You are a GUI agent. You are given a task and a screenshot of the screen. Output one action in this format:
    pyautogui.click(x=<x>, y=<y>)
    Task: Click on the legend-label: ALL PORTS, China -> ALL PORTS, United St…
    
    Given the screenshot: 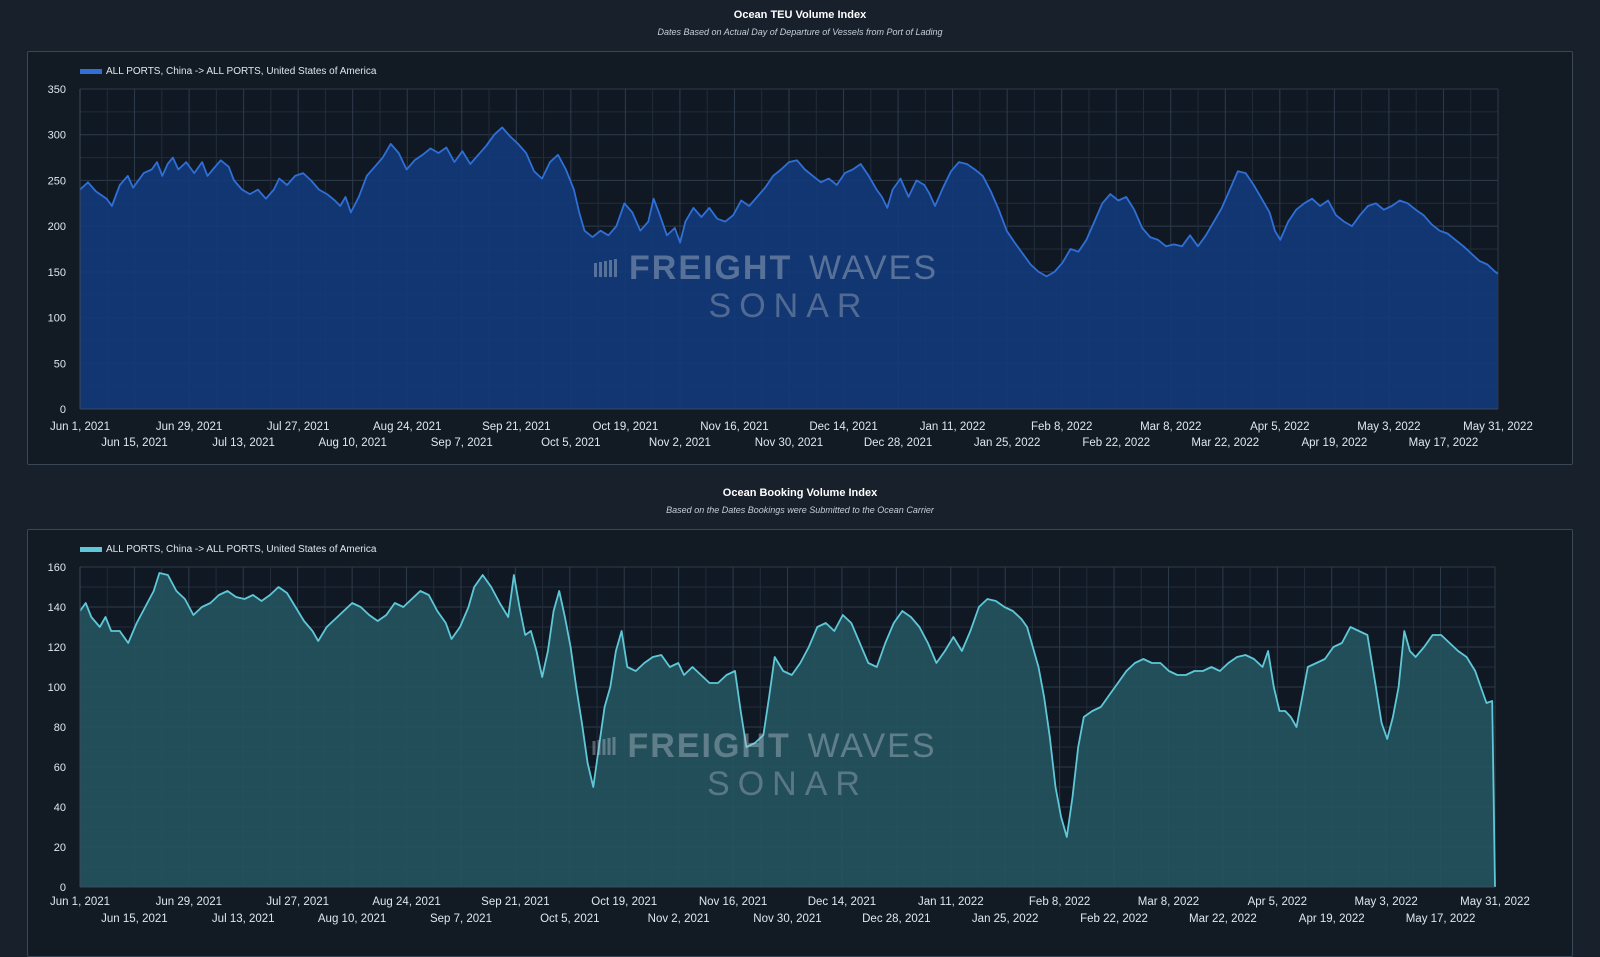 What is the action you would take?
    pyautogui.click(x=241, y=549)
    